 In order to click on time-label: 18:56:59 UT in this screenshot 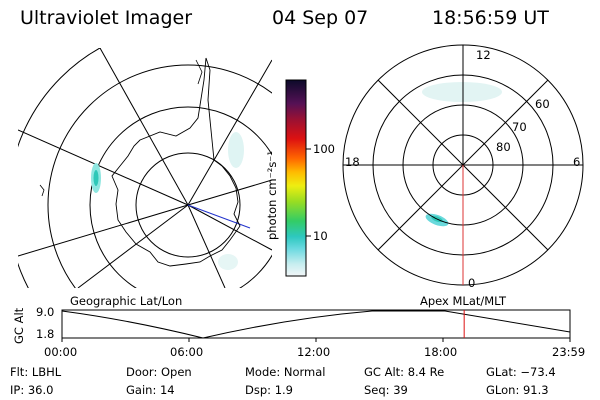, I will do `click(490, 18)`.